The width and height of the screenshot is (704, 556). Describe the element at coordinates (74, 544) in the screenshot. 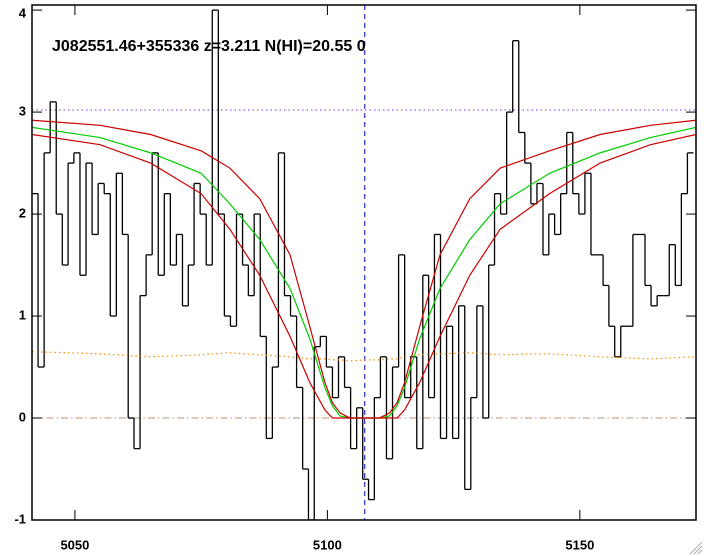

I see `x-tick-label: 5050` at that location.